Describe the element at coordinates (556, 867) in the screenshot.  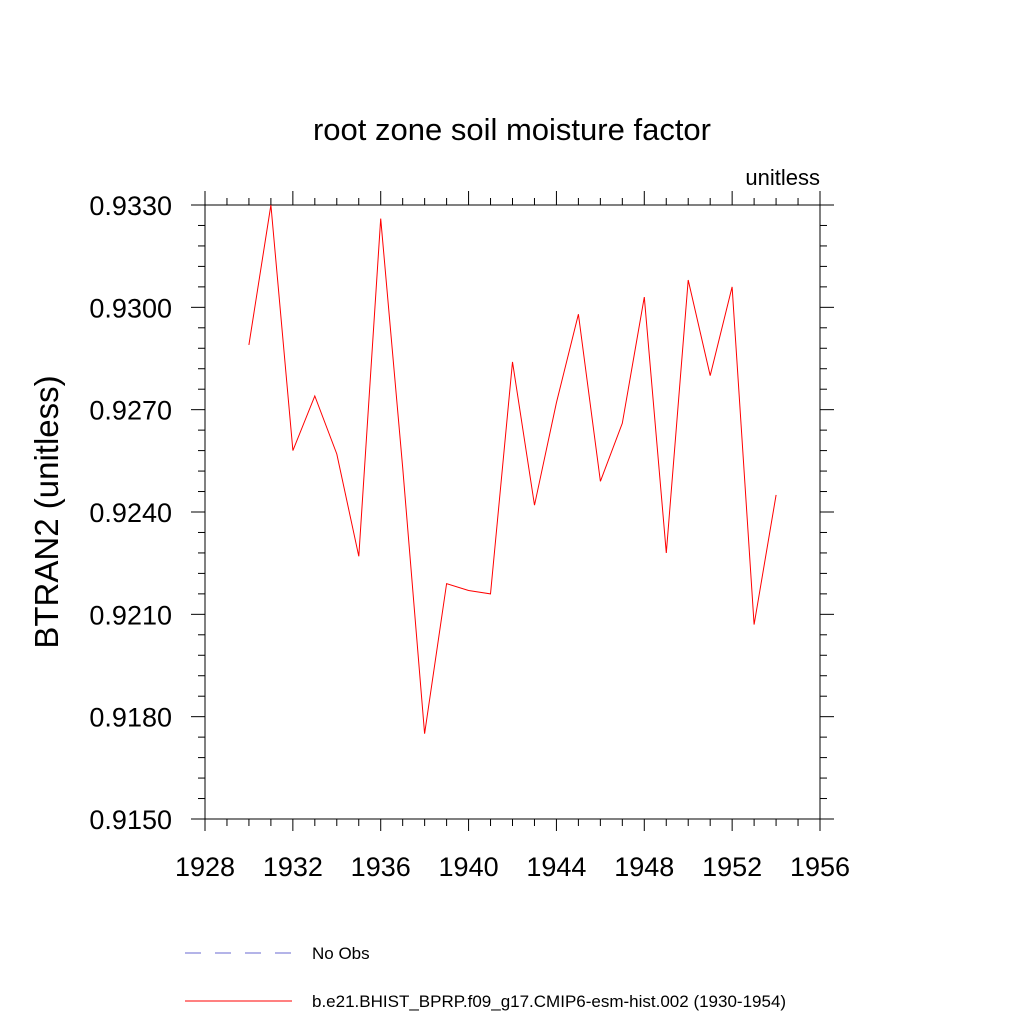
I see `x-tick-label: 1944` at that location.